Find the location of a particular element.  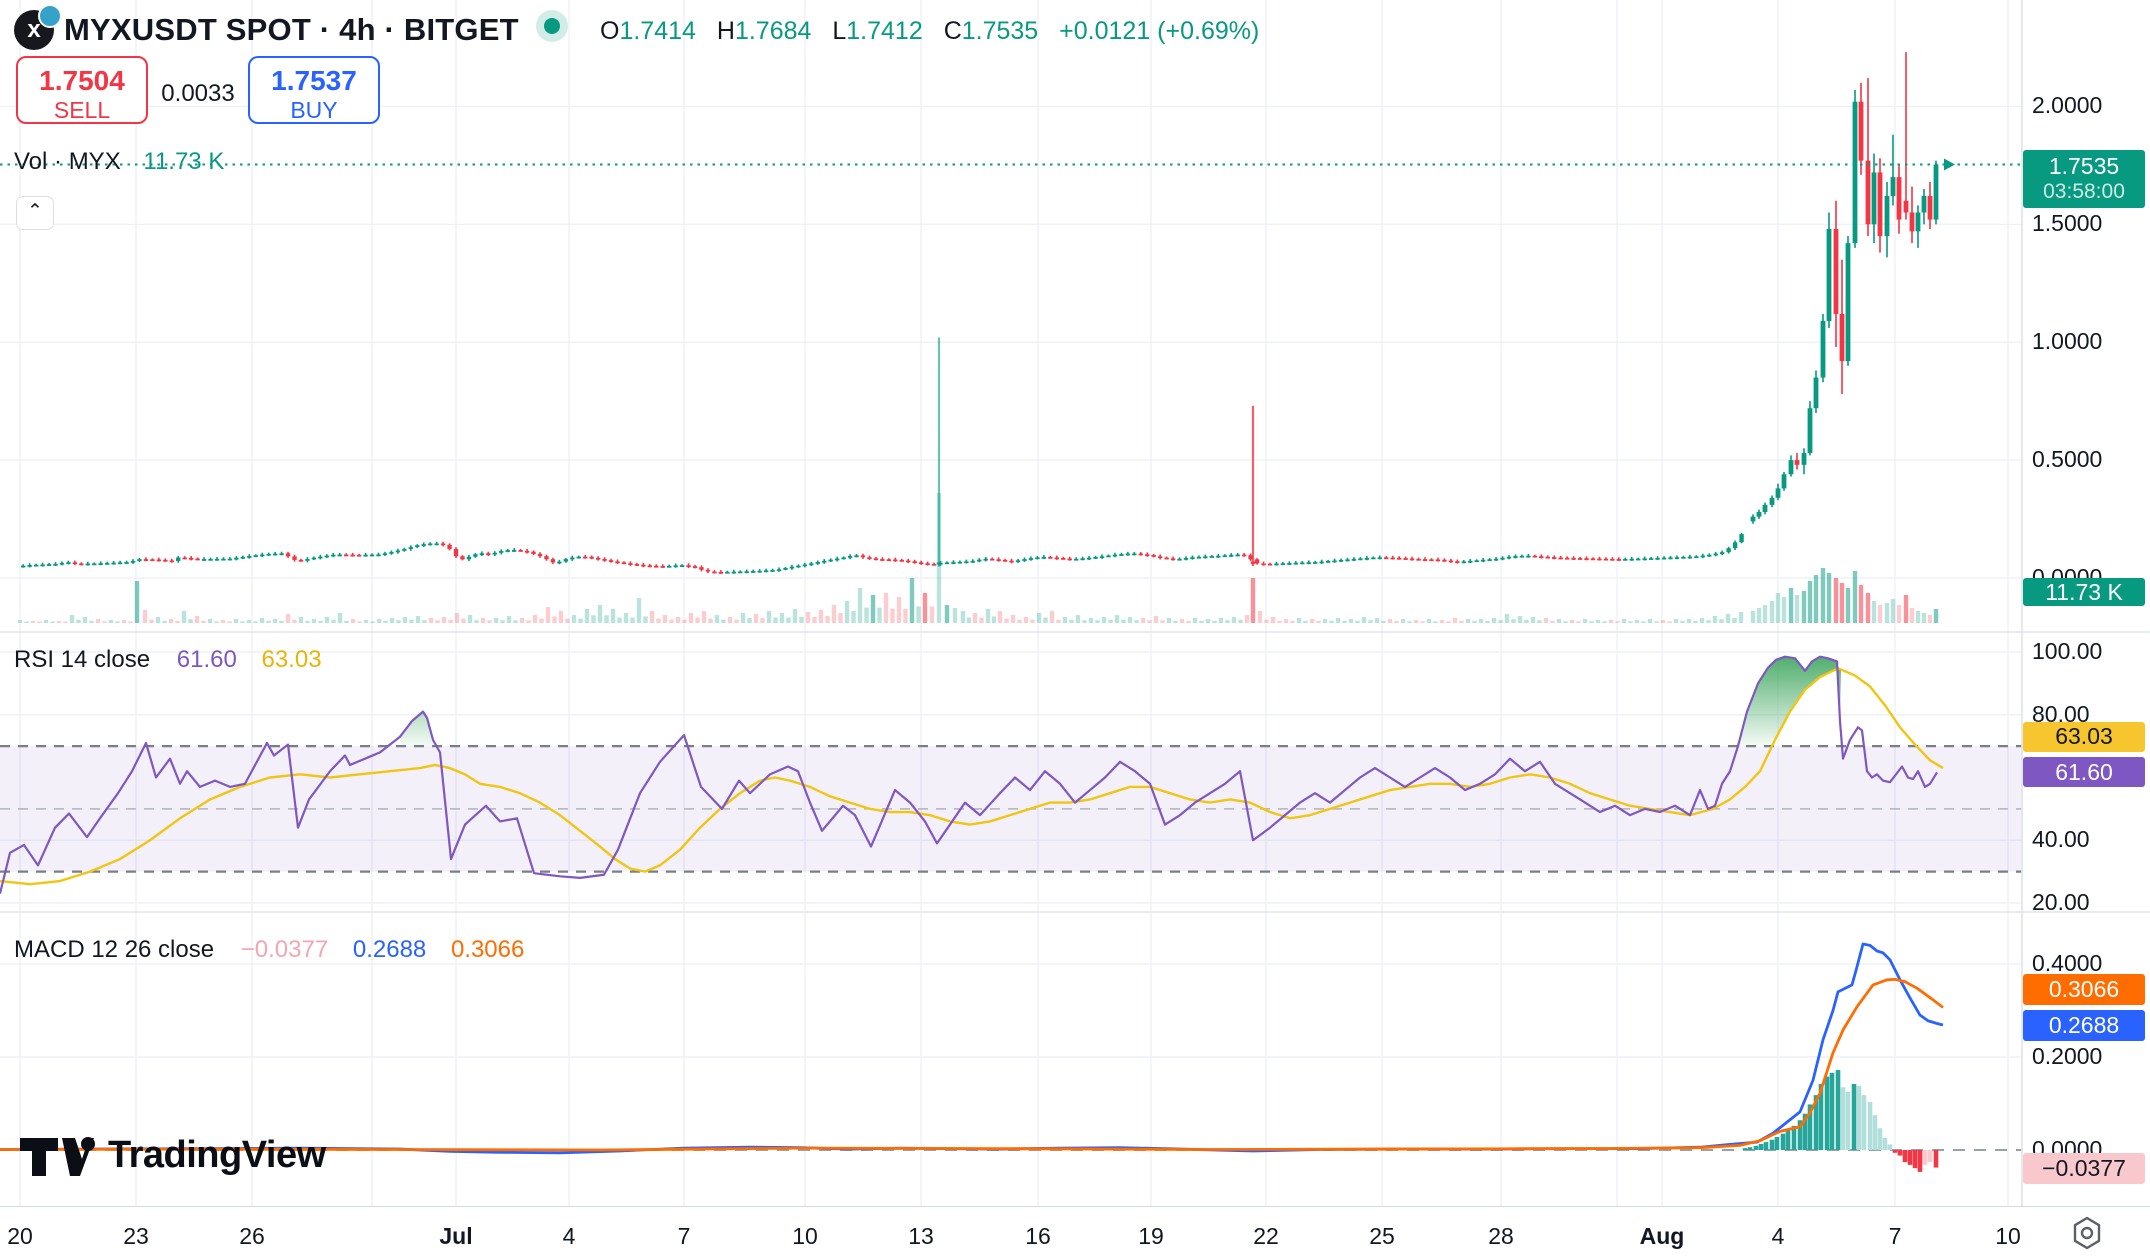

current-price-badge: 1.7535 03:58:00 is located at coordinates (2084, 178).